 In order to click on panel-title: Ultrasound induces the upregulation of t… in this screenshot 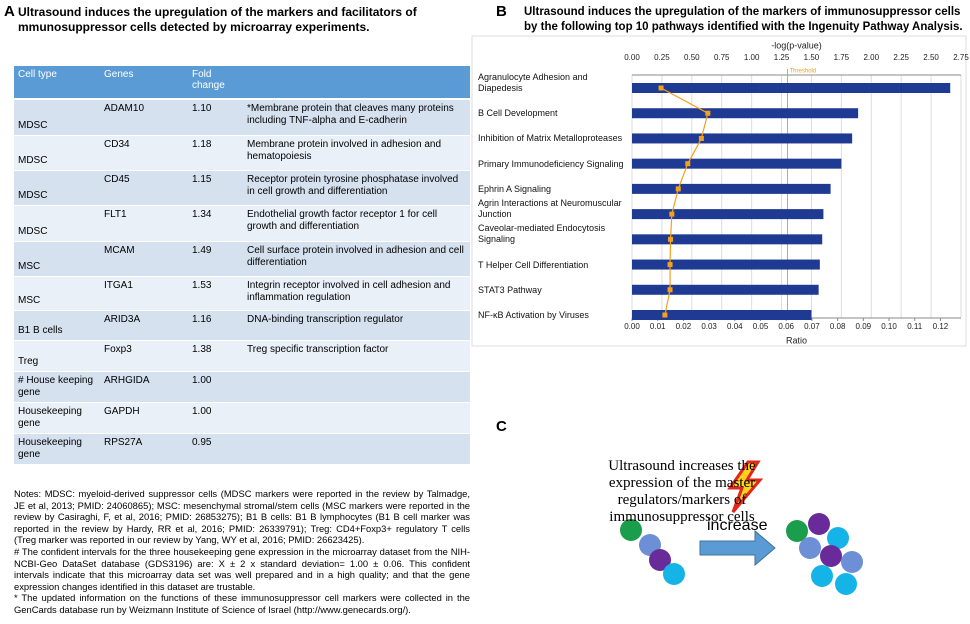, I will do `click(217, 19)`.